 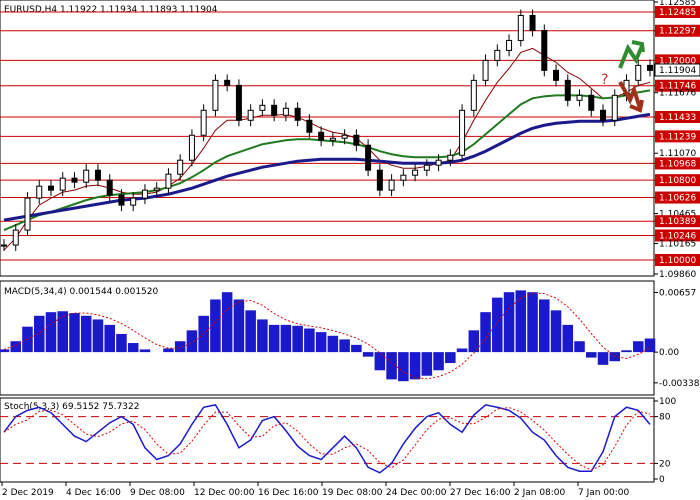 What do you see at coordinates (677, 164) in the screenshot?
I see `price-tick-label: 1.10968` at bounding box center [677, 164].